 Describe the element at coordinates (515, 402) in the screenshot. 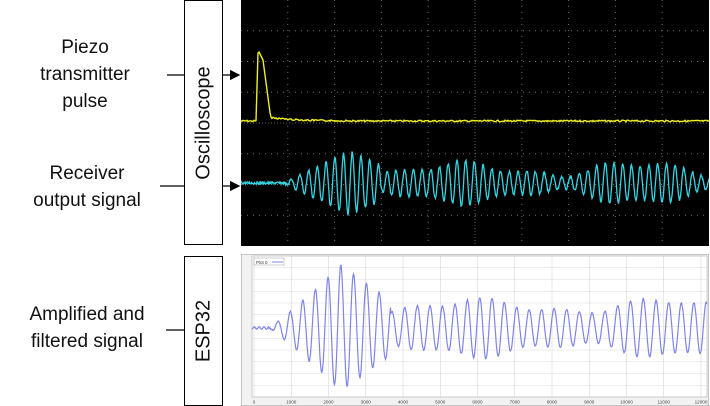

I see `esp-x-tick-label: 7000` at that location.